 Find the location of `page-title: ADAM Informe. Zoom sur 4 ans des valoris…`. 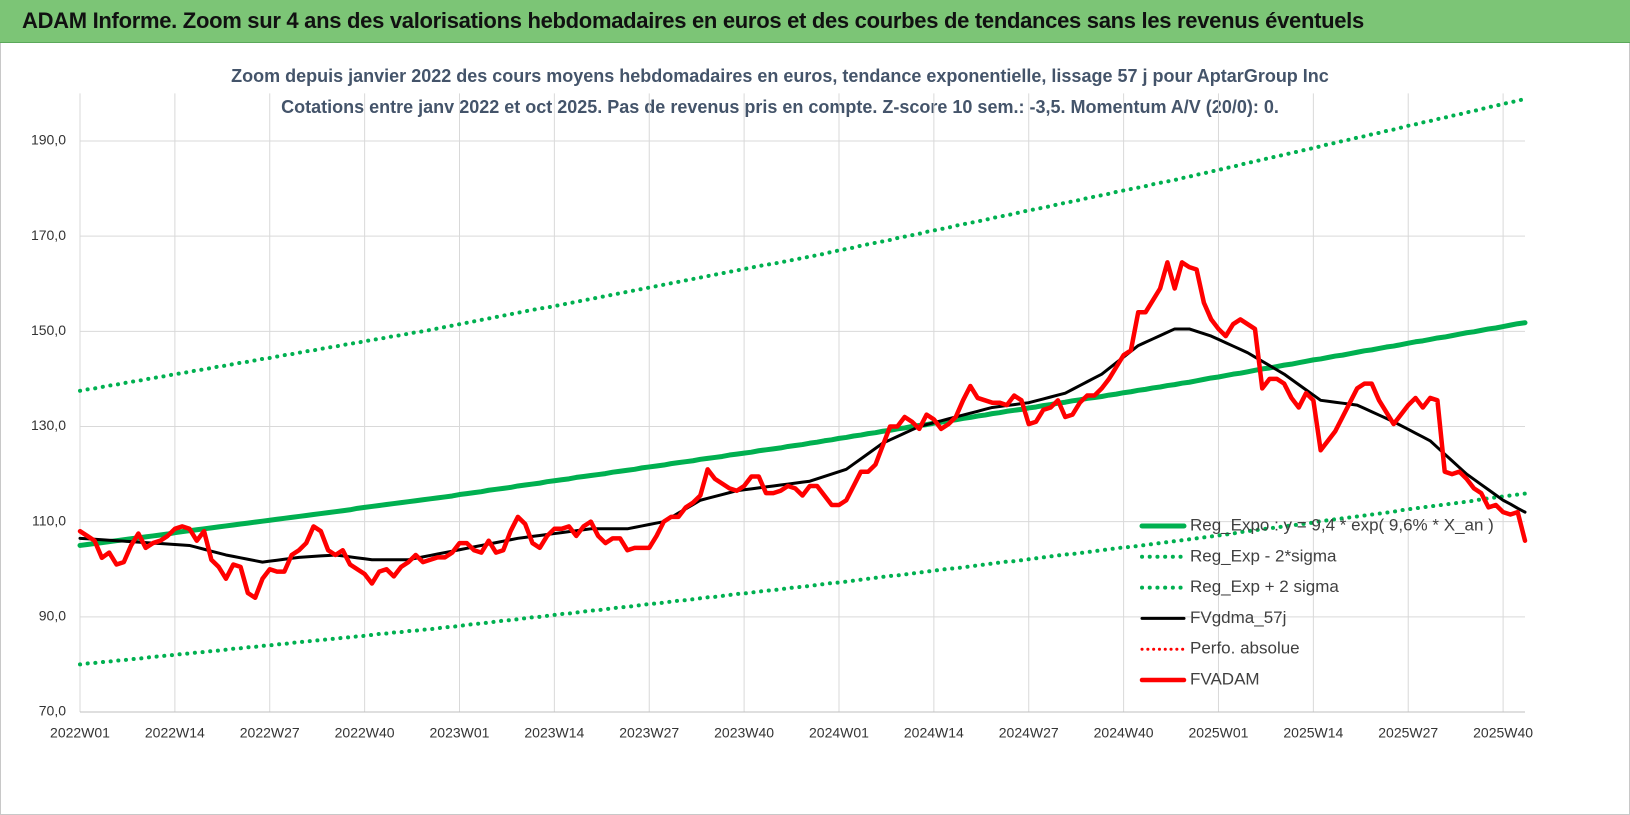

page-title: ADAM Informe. Zoom sur 4 ans des valoris… is located at coordinates (693, 20).